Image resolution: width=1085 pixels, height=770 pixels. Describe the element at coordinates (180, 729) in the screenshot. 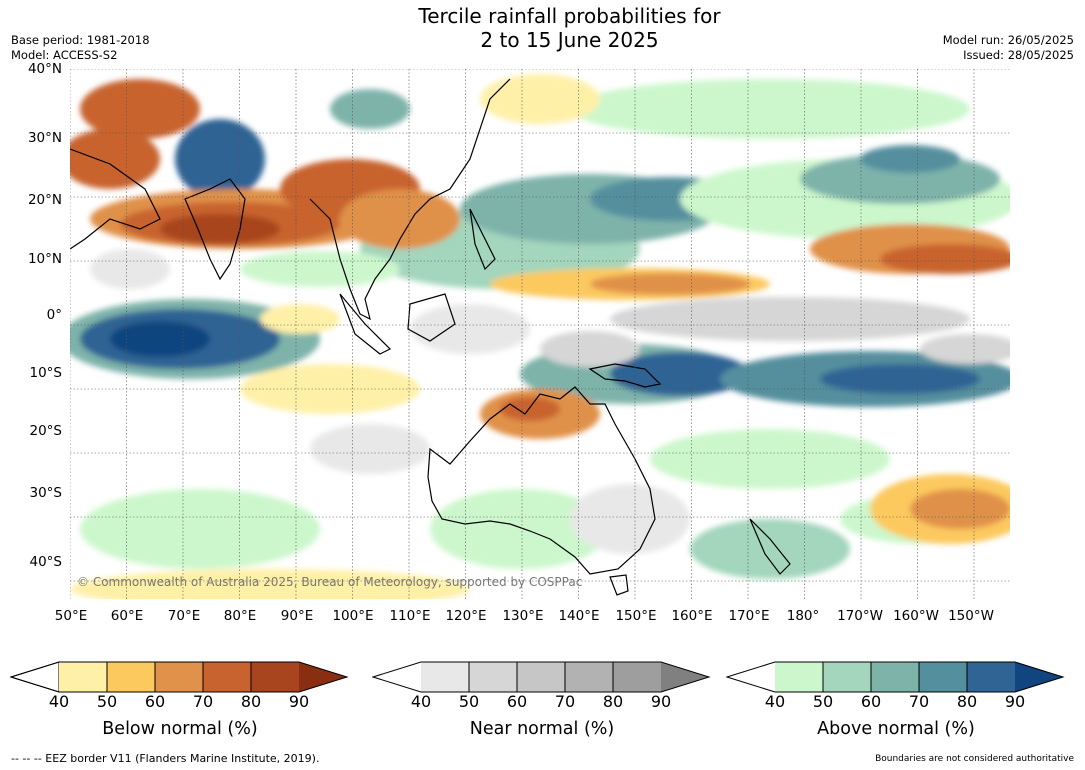

I see `below-normal-title: Below normal (%)` at that location.